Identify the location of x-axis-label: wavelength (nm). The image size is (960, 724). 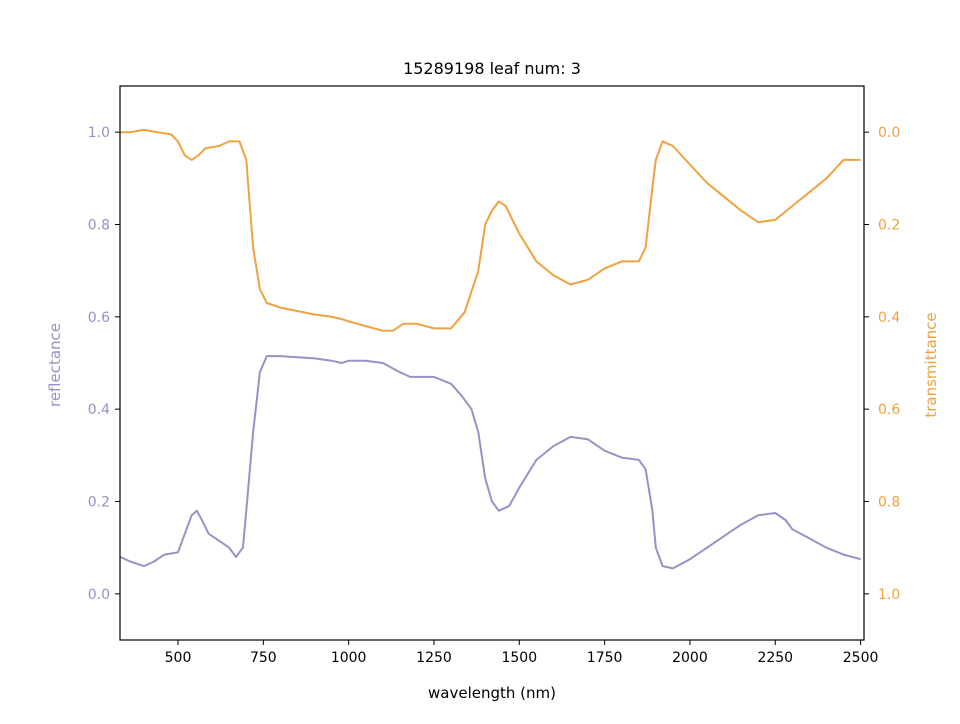
(492, 693).